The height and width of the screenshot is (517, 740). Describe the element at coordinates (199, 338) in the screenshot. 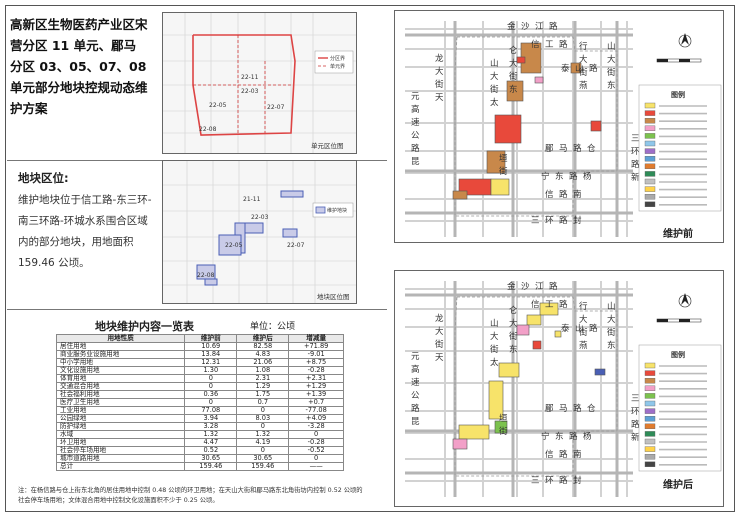

I see `table-header-row: 用地性质 维护前 维护后 增减量` at that location.